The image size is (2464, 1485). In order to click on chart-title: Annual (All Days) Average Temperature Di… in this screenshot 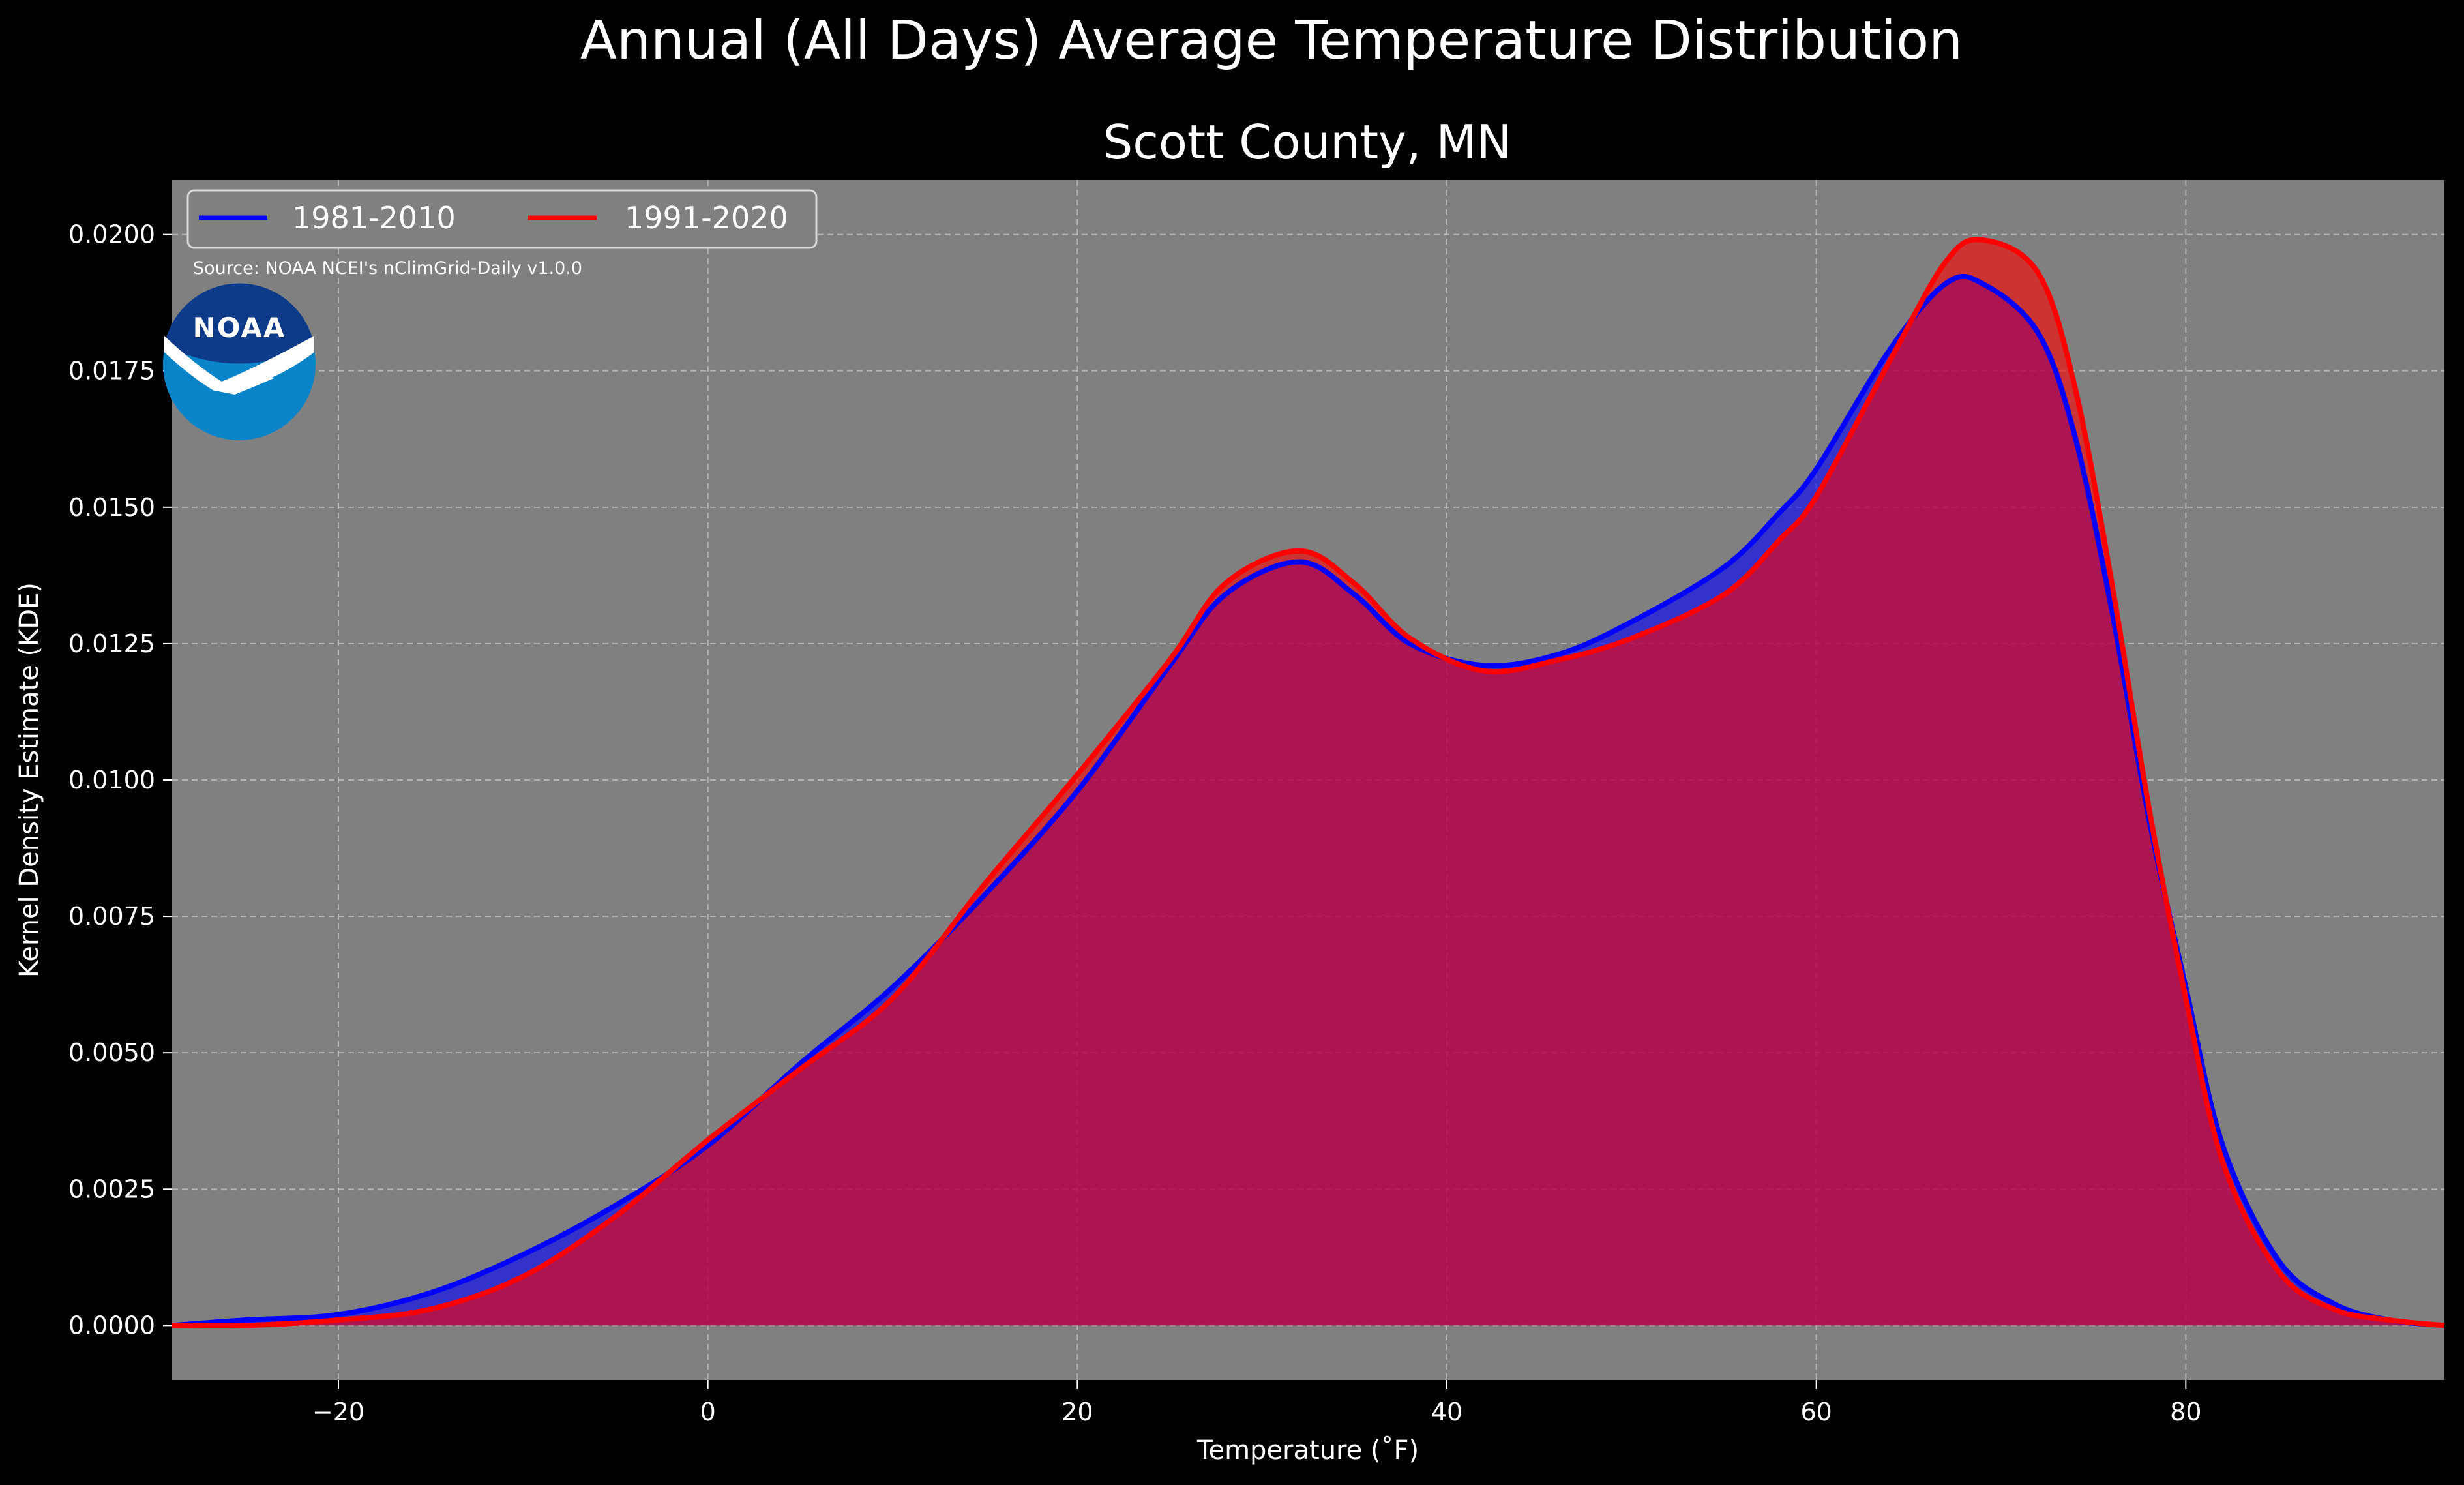, I will do `click(1271, 41)`.